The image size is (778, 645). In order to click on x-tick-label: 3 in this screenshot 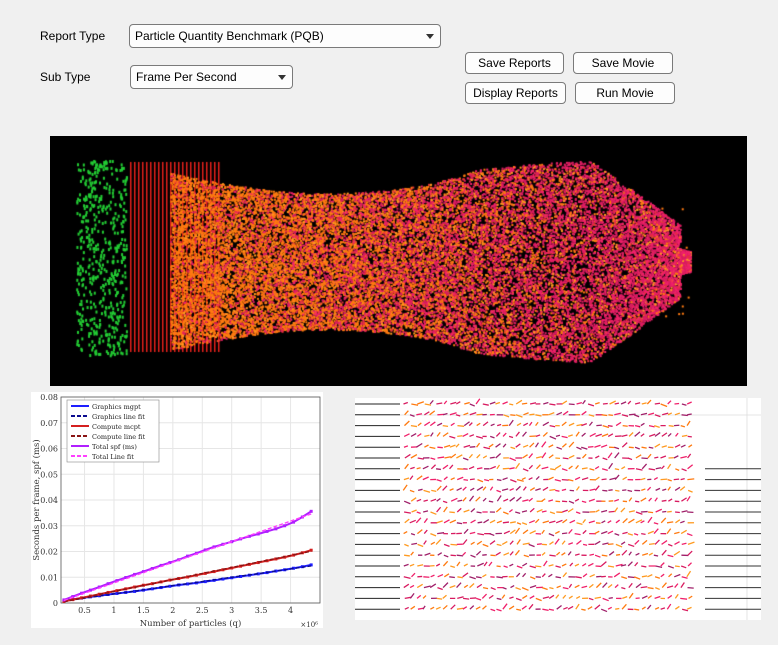, I will do `click(231, 610)`.